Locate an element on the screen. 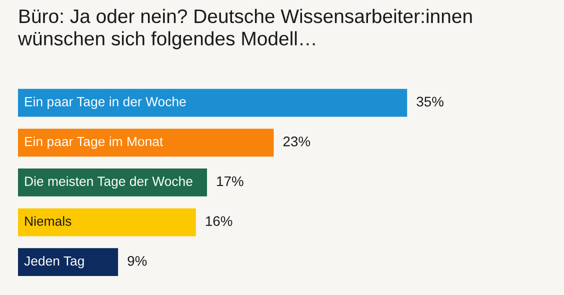 The width and height of the screenshot is (564, 295). y-tick-label: Ein paar Tage im Monat is located at coordinates (94, 142).